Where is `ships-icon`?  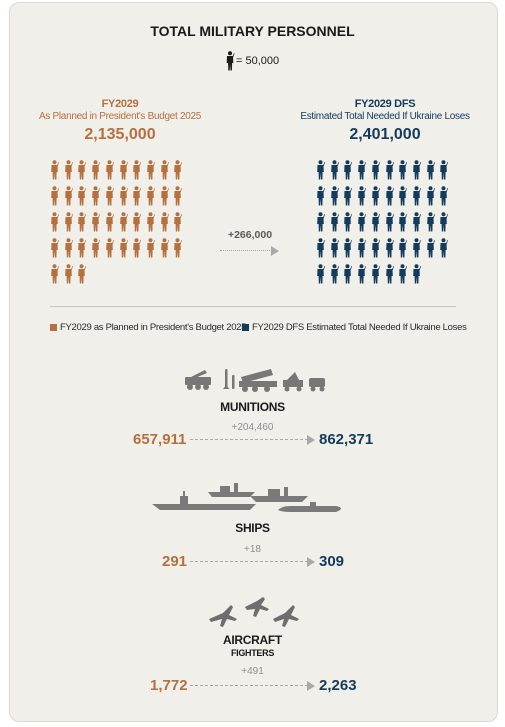
ships-icon is located at coordinates (246, 497).